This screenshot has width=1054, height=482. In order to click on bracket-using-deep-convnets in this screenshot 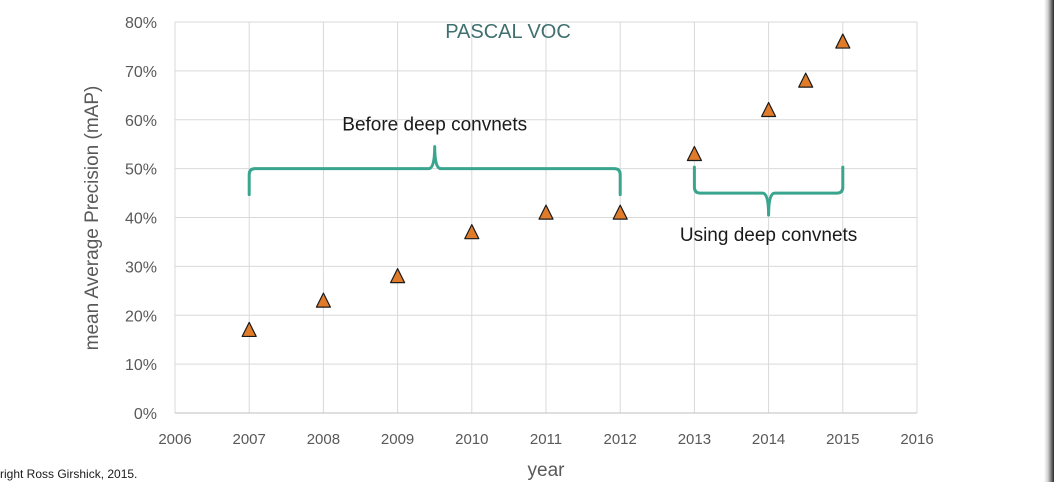, I will do `click(768, 191)`.